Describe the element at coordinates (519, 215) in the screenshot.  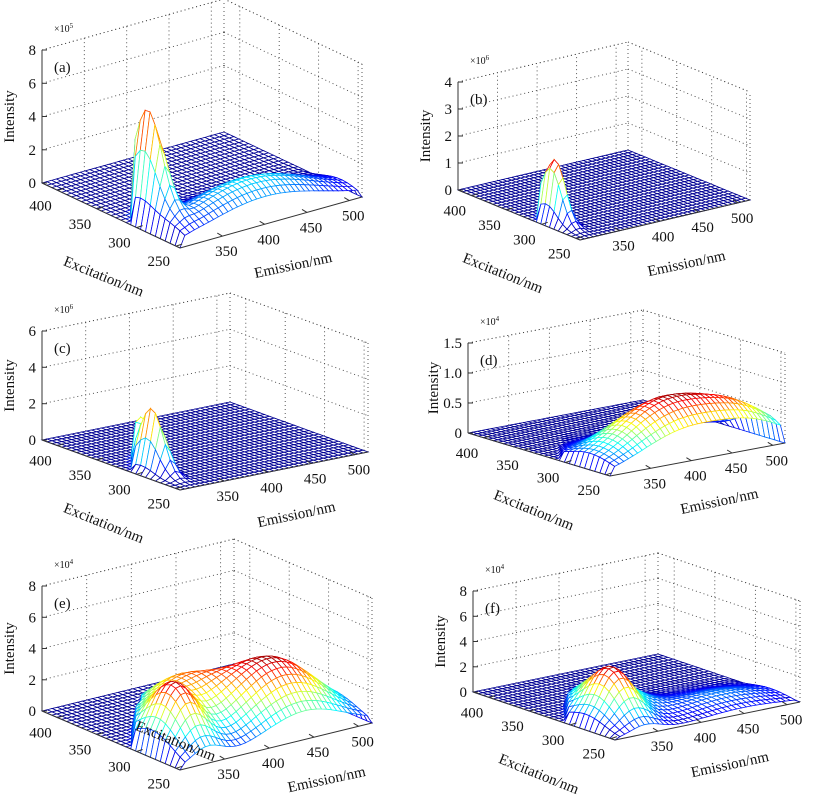
I see `excitation-axis` at that location.